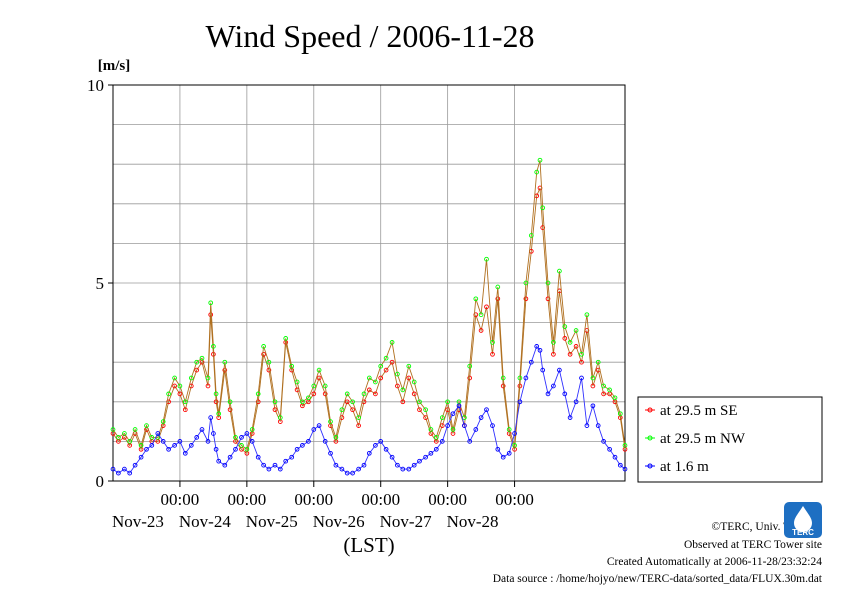 The image size is (842, 595). Describe the element at coordinates (752, 545) in the screenshot. I see `credit-observed: Observed at TERC Tower site` at that location.